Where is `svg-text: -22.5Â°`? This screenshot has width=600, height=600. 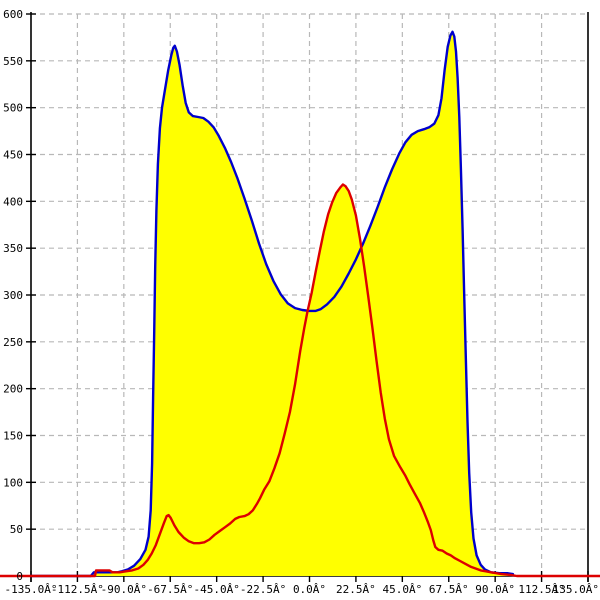 svg-text: -22.5Â° is located at coordinates (263, 589).